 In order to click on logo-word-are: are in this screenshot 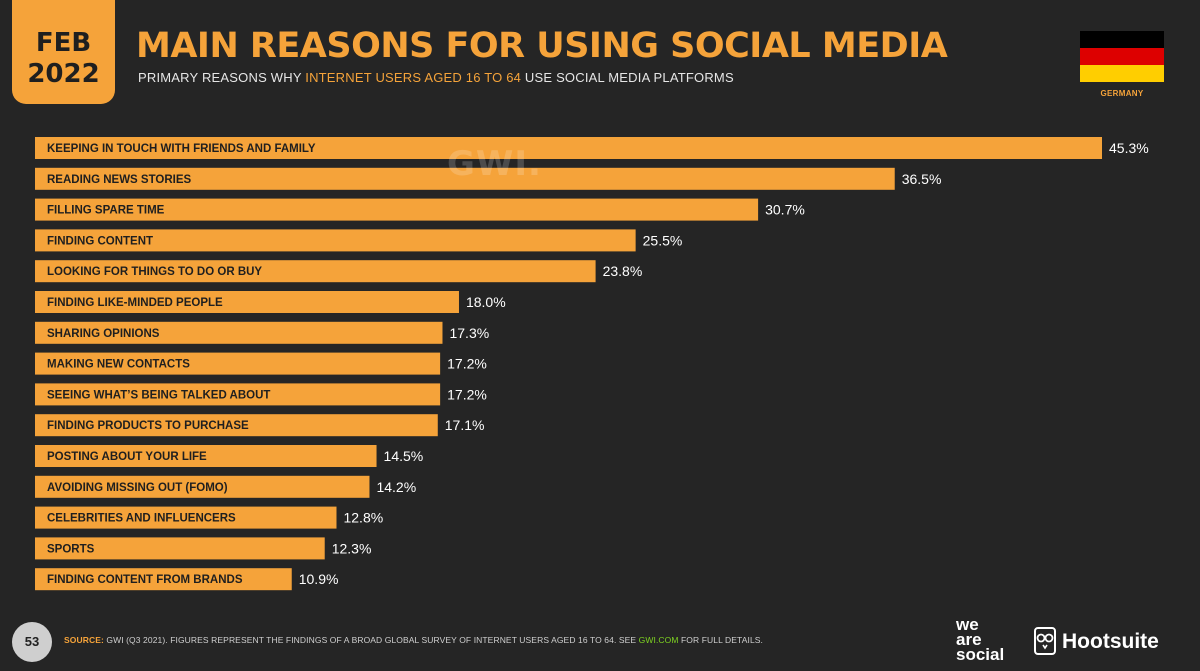, I will do `click(969, 639)`.